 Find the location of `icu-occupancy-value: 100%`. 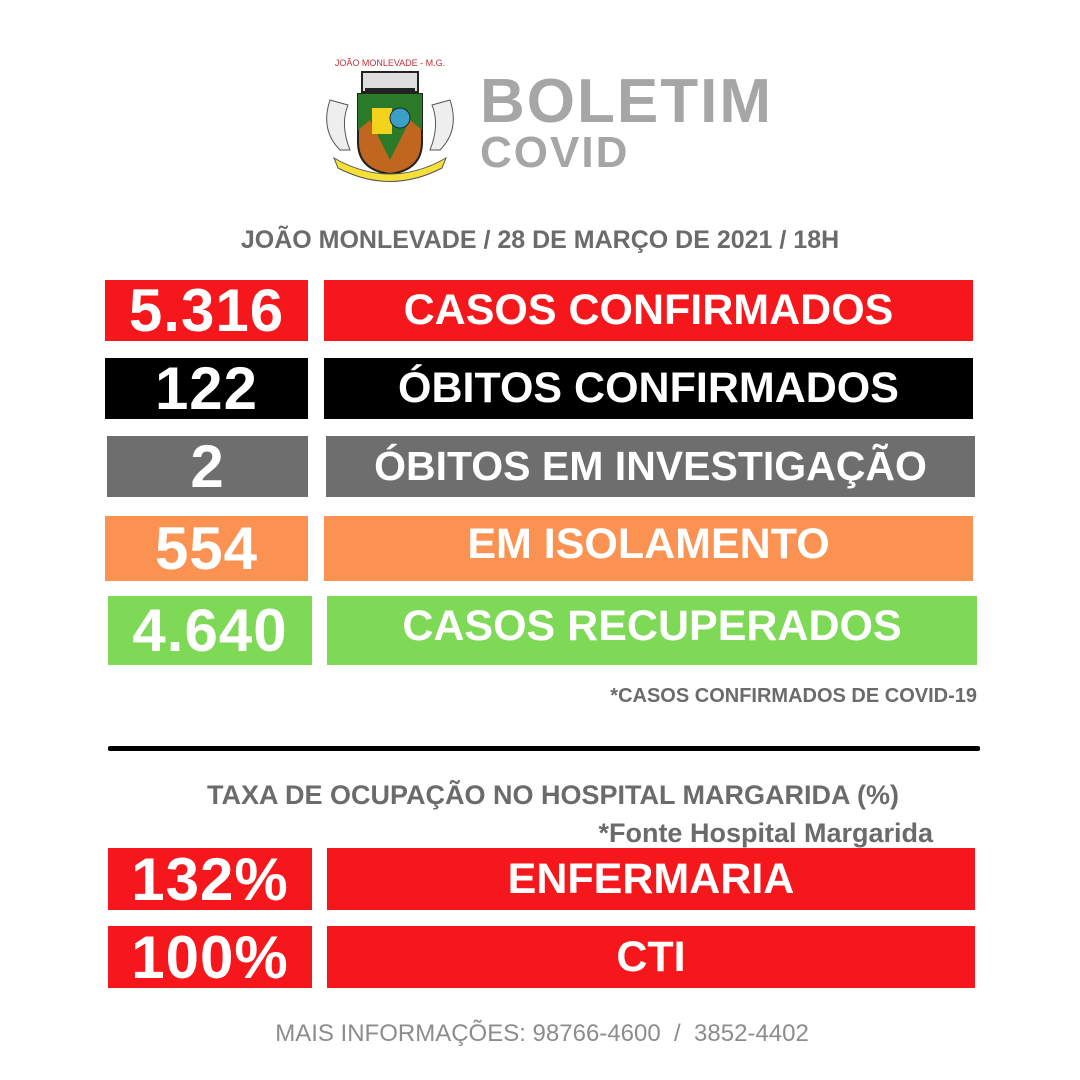

icu-occupancy-value: 100% is located at coordinates (210, 957).